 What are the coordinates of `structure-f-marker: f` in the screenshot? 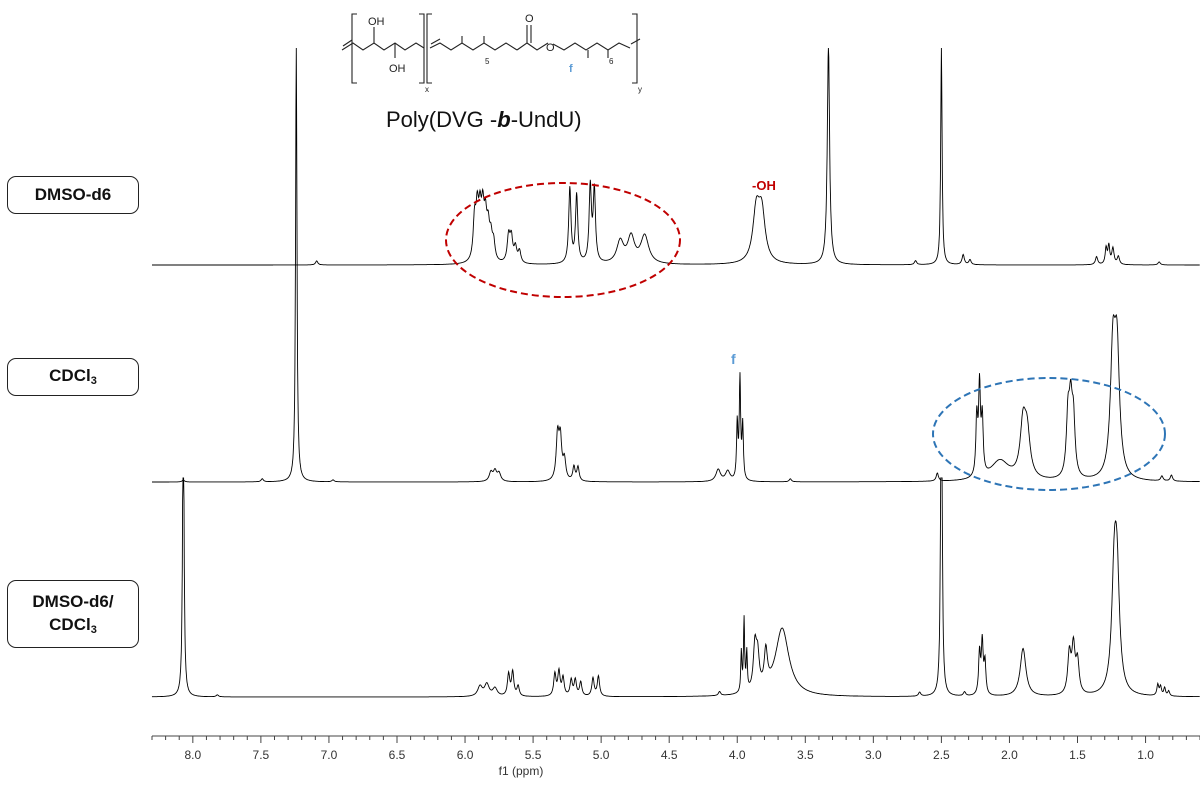 It's located at (571, 69).